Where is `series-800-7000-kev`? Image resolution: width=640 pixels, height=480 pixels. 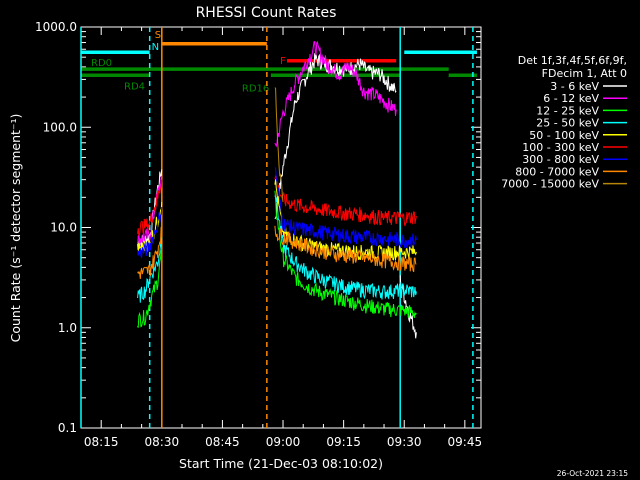
series-800-7000-kev is located at coordinates (277, 252).